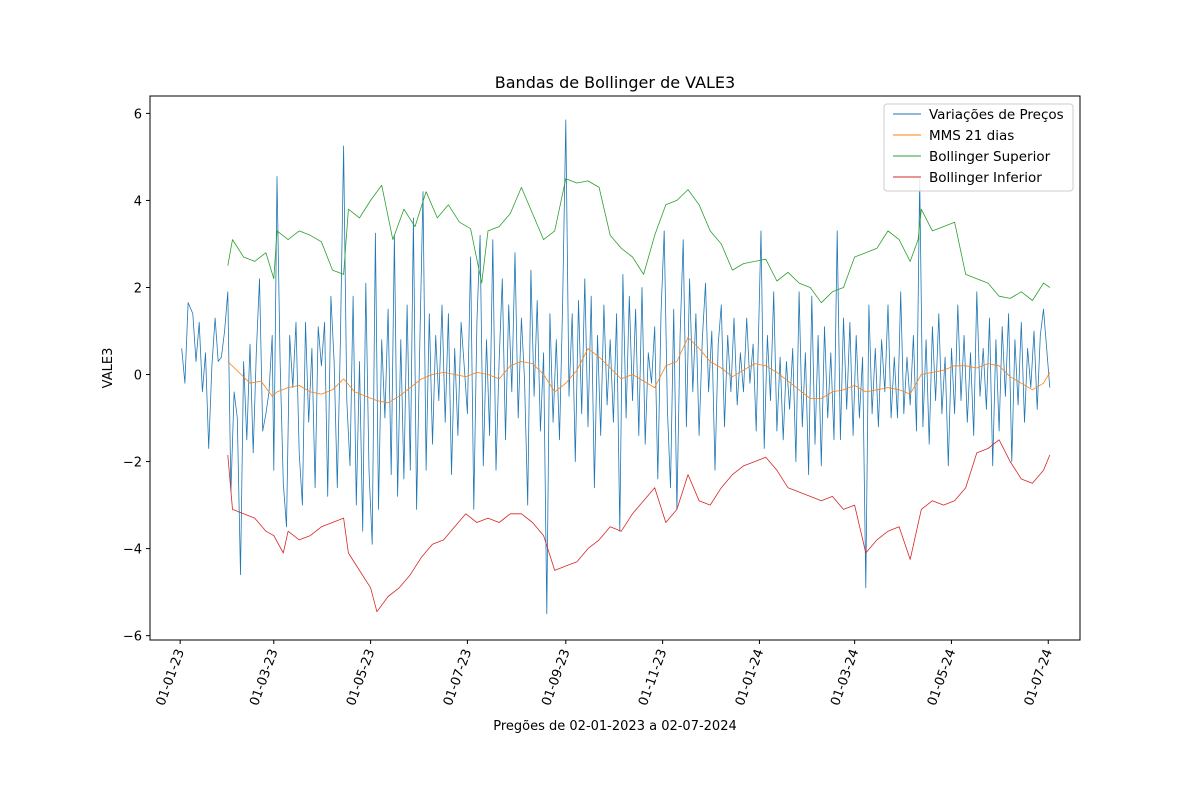 Image resolution: width=1200 pixels, height=800 pixels. I want to click on y-tick-label: −2, so click(132, 463).